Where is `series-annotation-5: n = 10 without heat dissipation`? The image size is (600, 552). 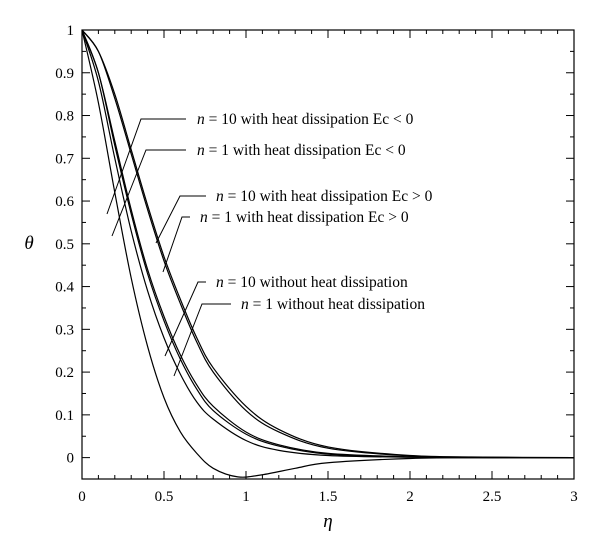
series-annotation-5: n = 10 without heat dissipation is located at coordinates (312, 282).